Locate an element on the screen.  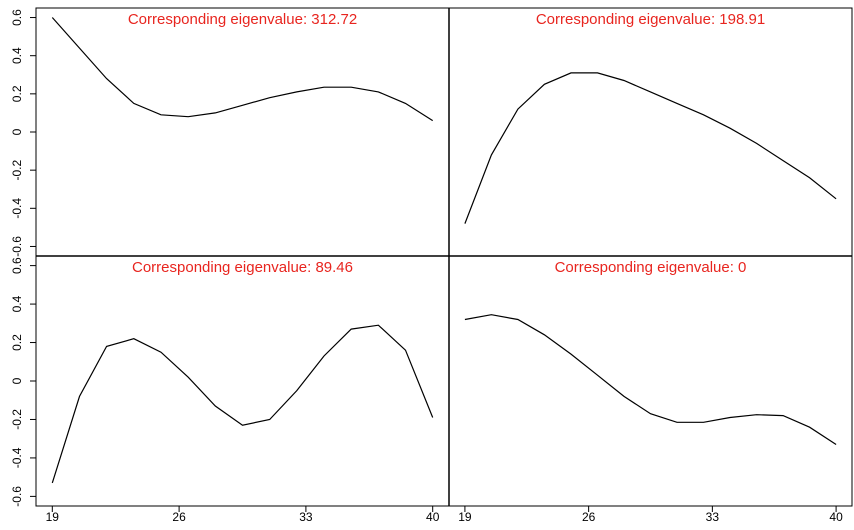
panel-title: Corresponding eigenvalue: 312.72 is located at coordinates (242, 19).